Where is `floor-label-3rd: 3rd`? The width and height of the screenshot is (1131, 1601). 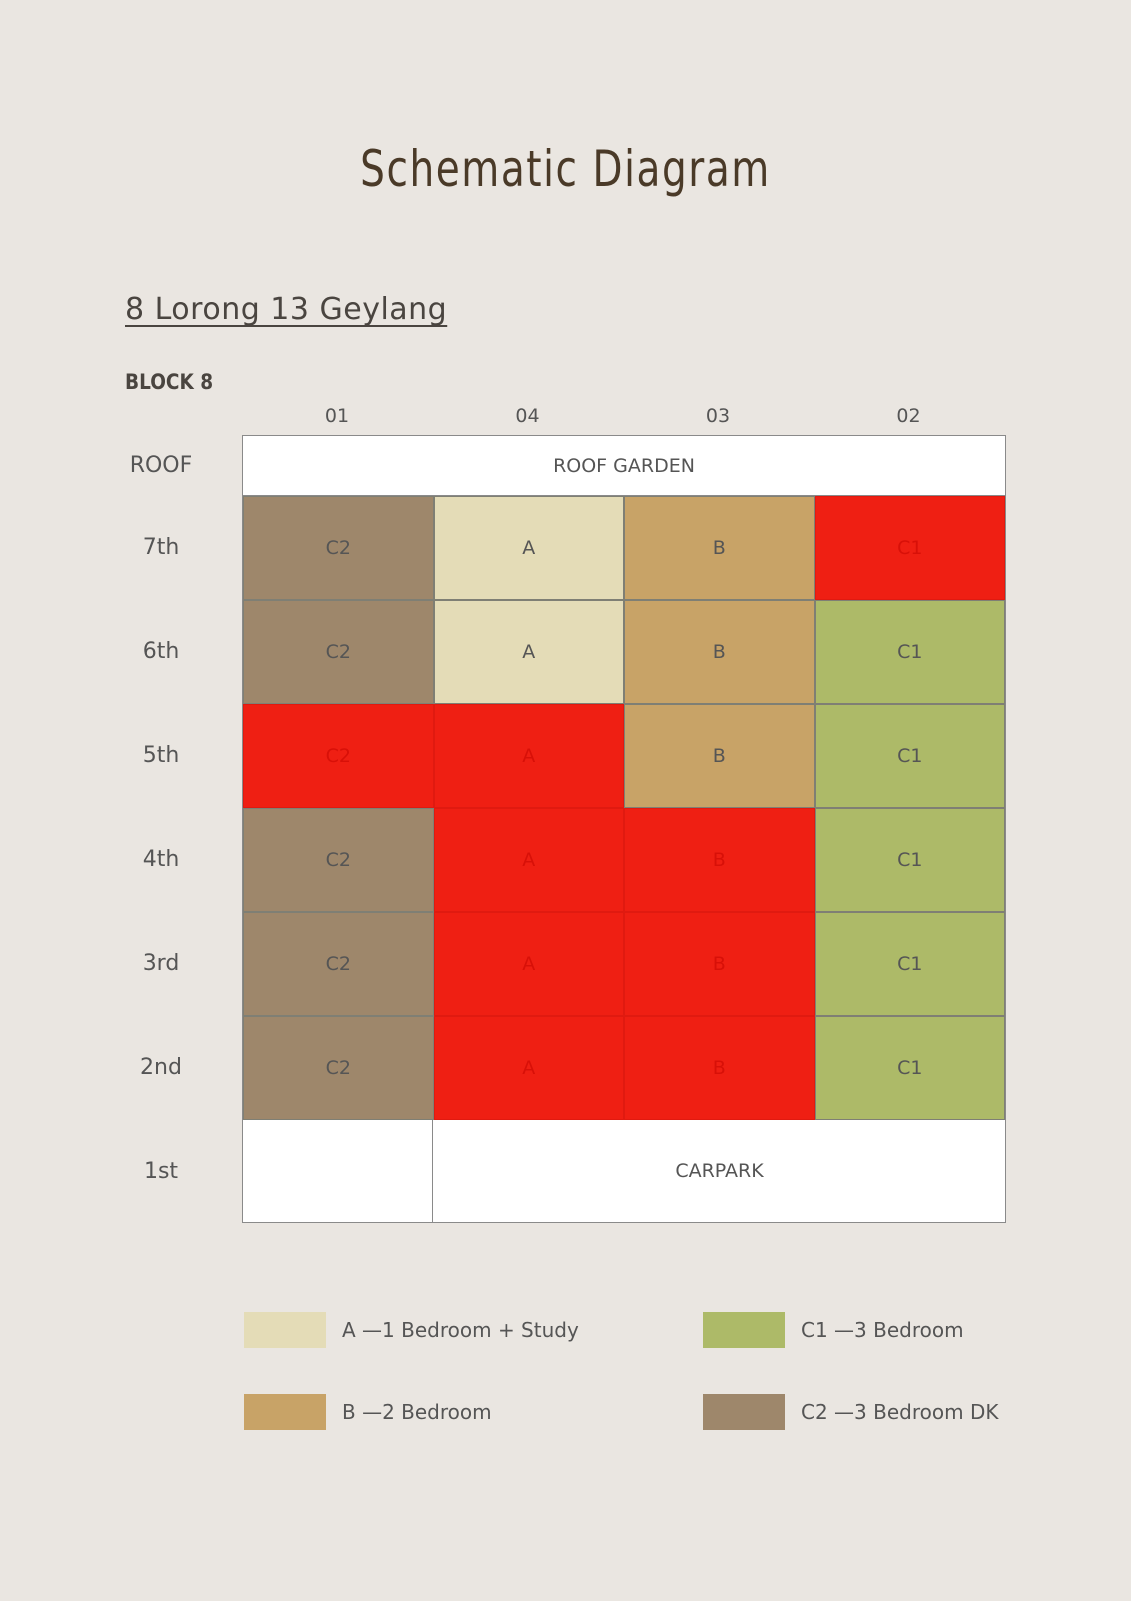 floor-label-3rd: 3rd is located at coordinates (161, 963).